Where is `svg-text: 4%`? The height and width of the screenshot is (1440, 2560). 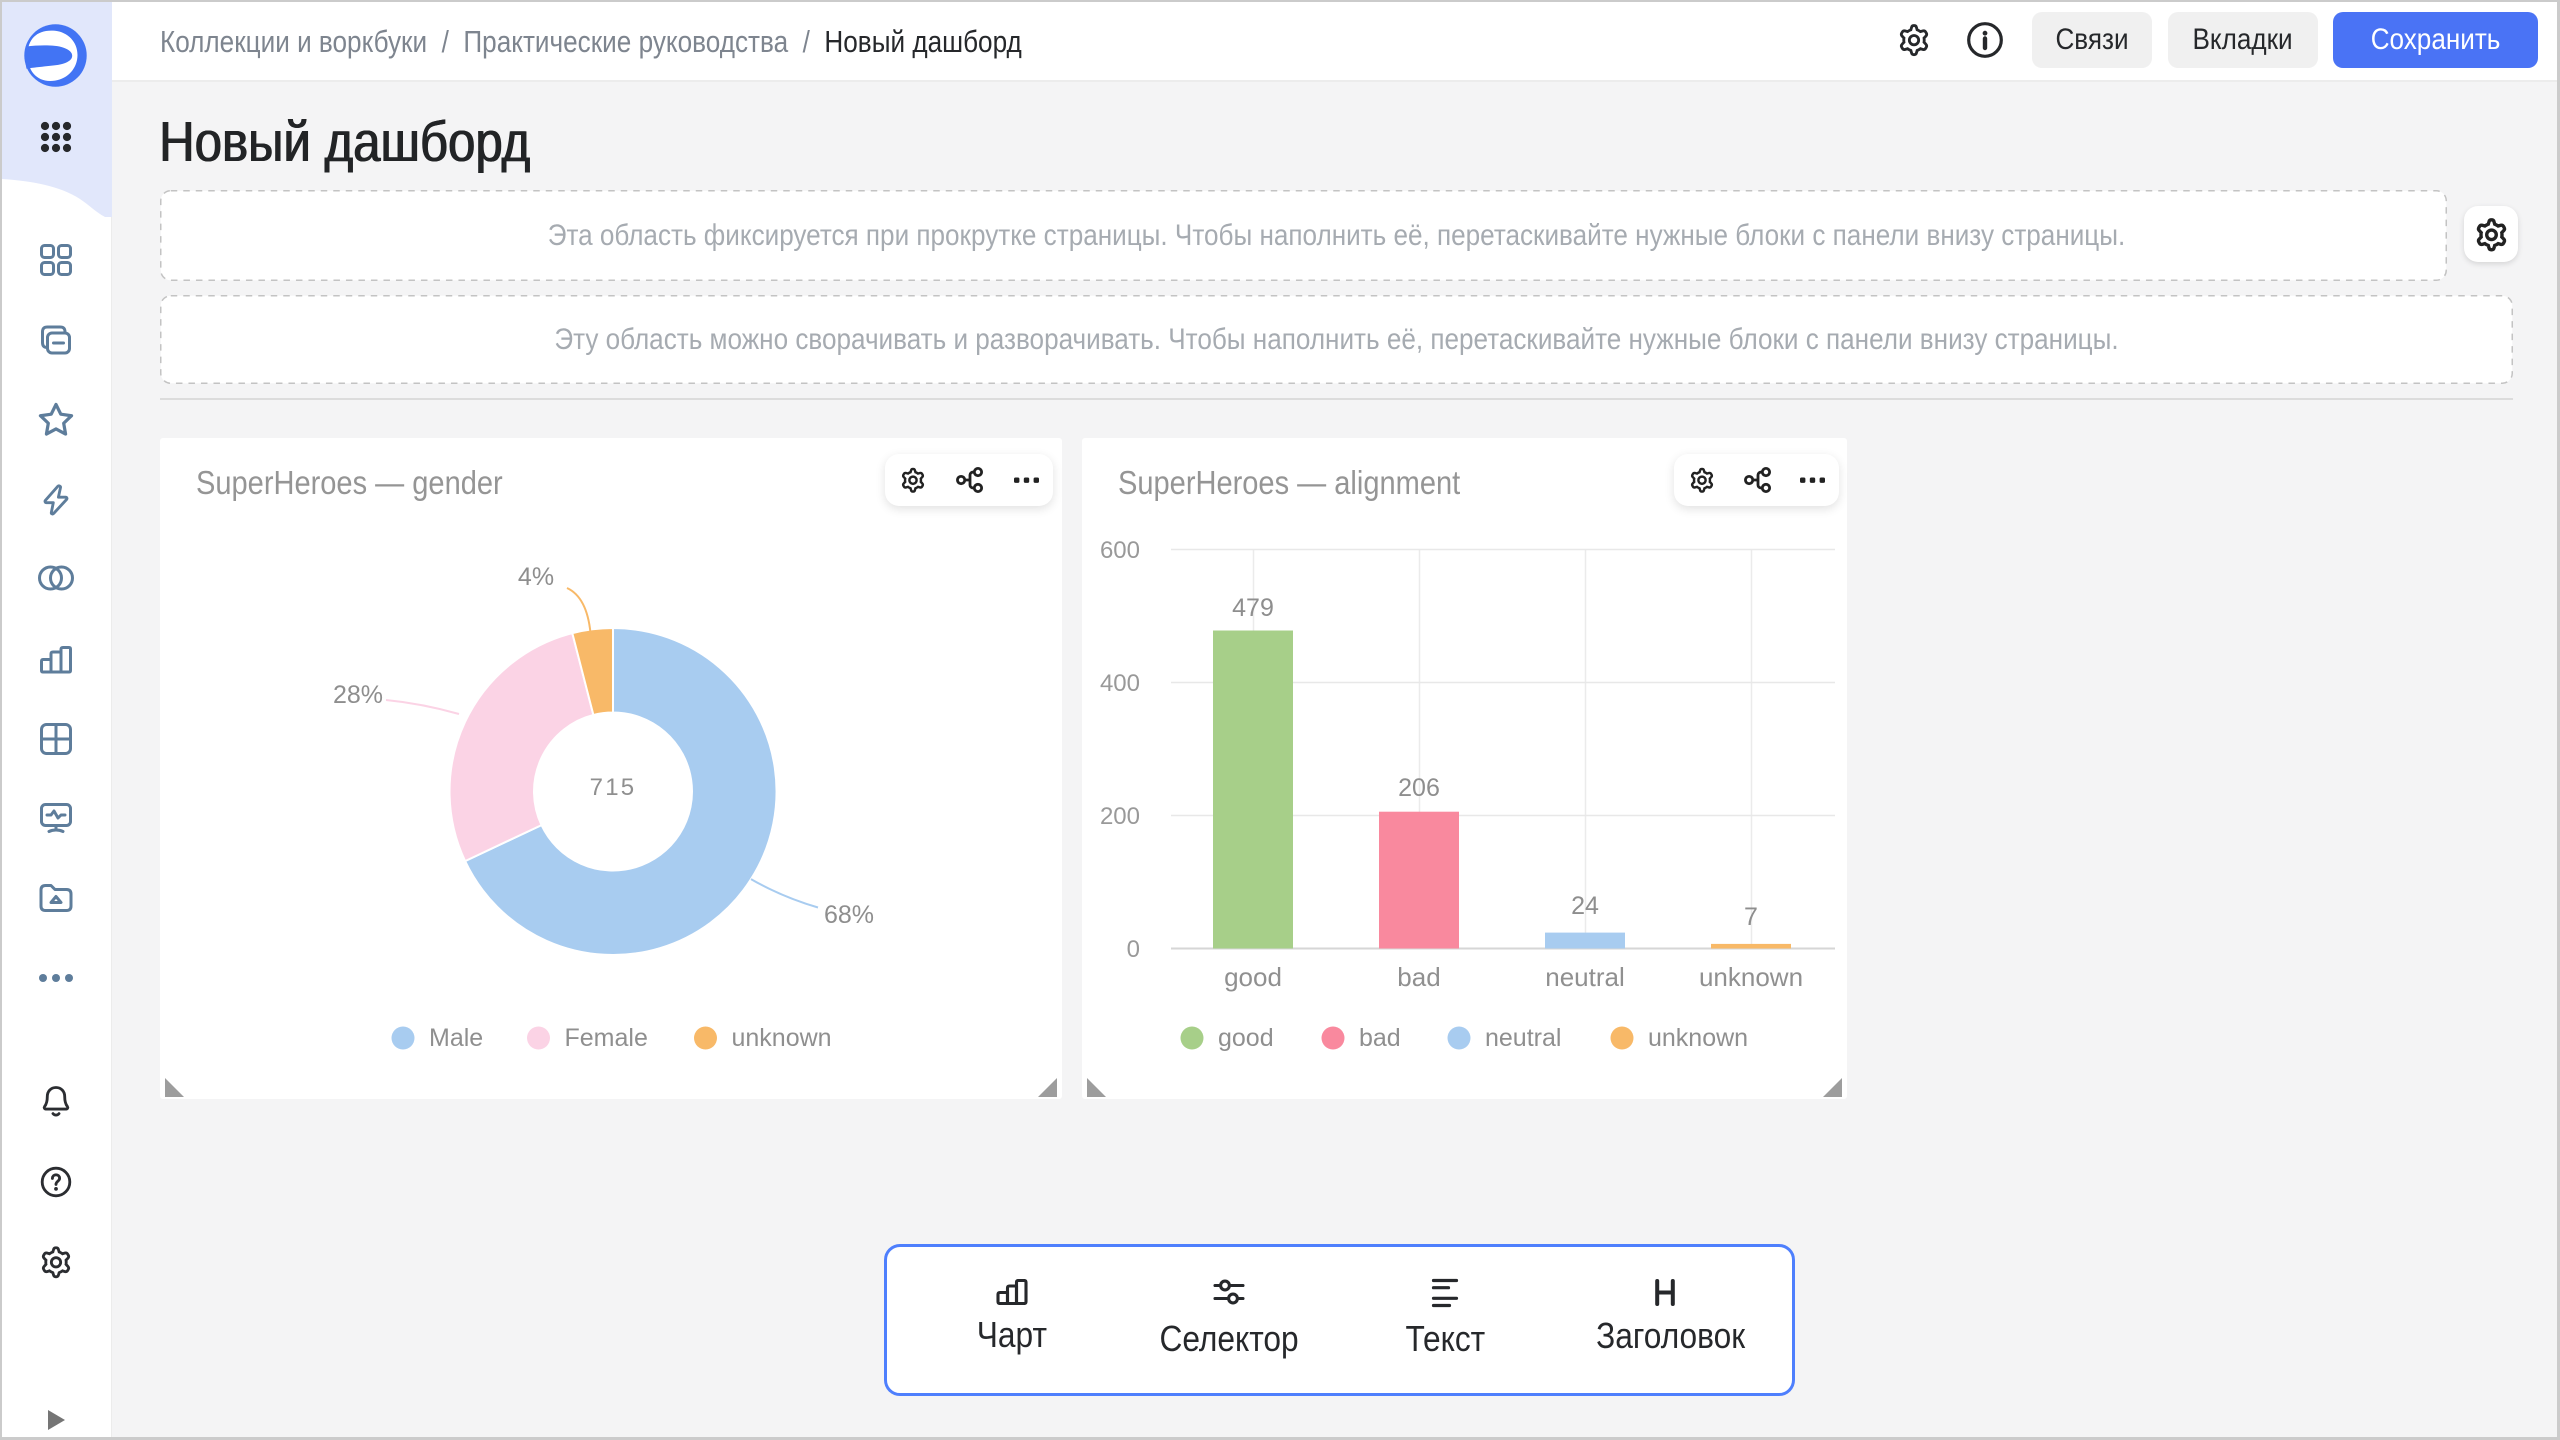 svg-text: 4% is located at coordinates (536, 577).